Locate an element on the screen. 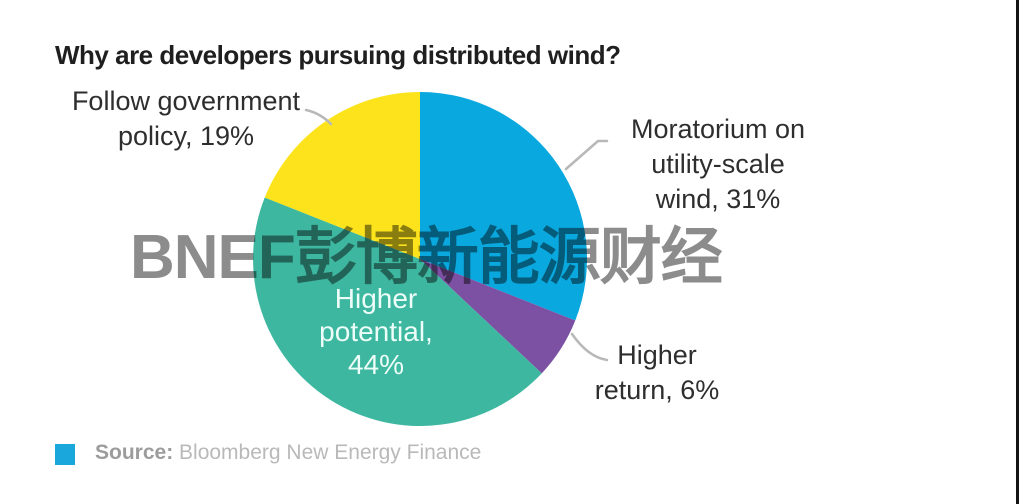 The height and width of the screenshot is (504, 1020). source-label: Source: is located at coordinates (134, 452).